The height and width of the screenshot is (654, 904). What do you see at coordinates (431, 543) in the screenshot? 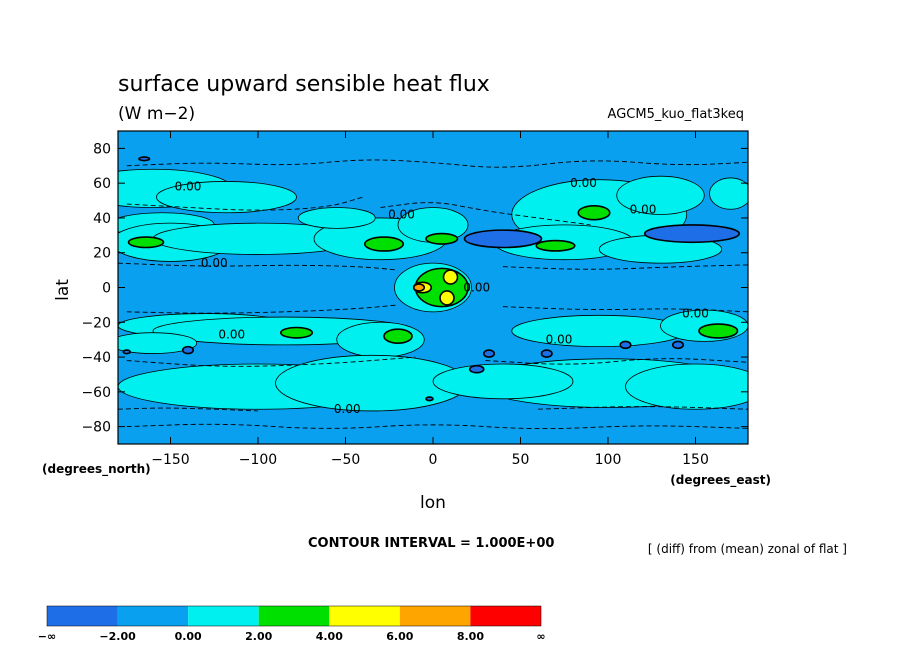
I see `contour-interval: CONTOUR INTERVAL = 1.000E+00` at bounding box center [431, 543].